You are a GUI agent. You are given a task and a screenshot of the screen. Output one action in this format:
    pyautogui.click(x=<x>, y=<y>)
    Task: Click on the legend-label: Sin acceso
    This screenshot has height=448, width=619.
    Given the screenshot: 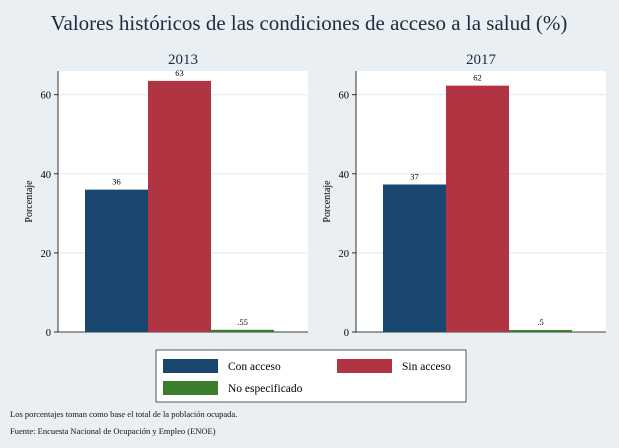 What is the action you would take?
    pyautogui.click(x=426, y=367)
    